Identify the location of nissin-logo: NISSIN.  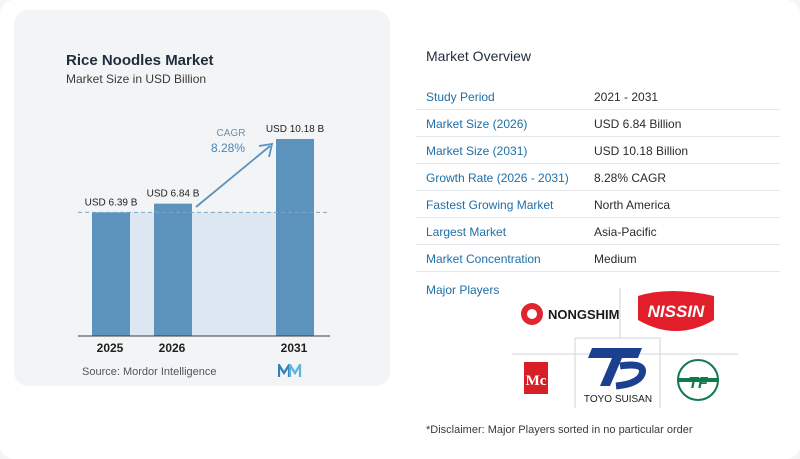
(676, 311).